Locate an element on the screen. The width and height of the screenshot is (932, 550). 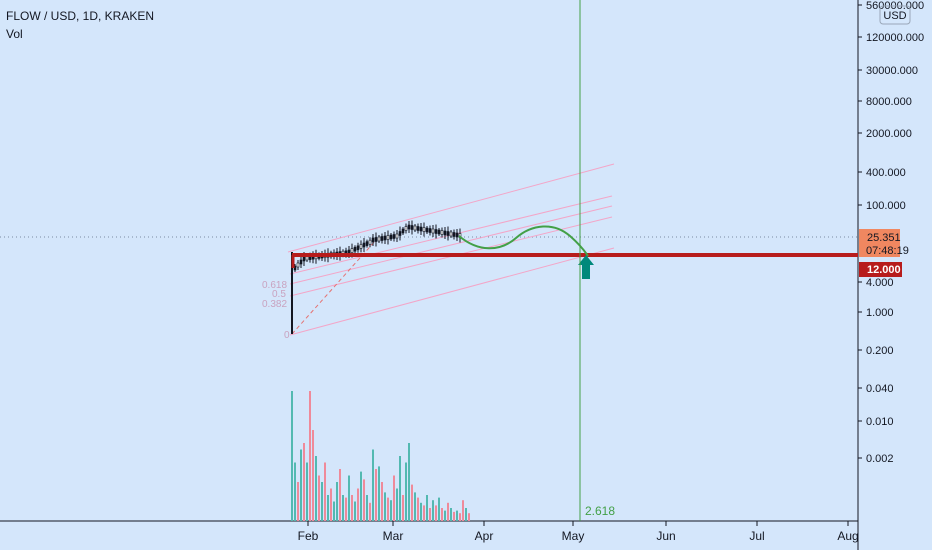
time-tick-label: Mar is located at coordinates (393, 536).